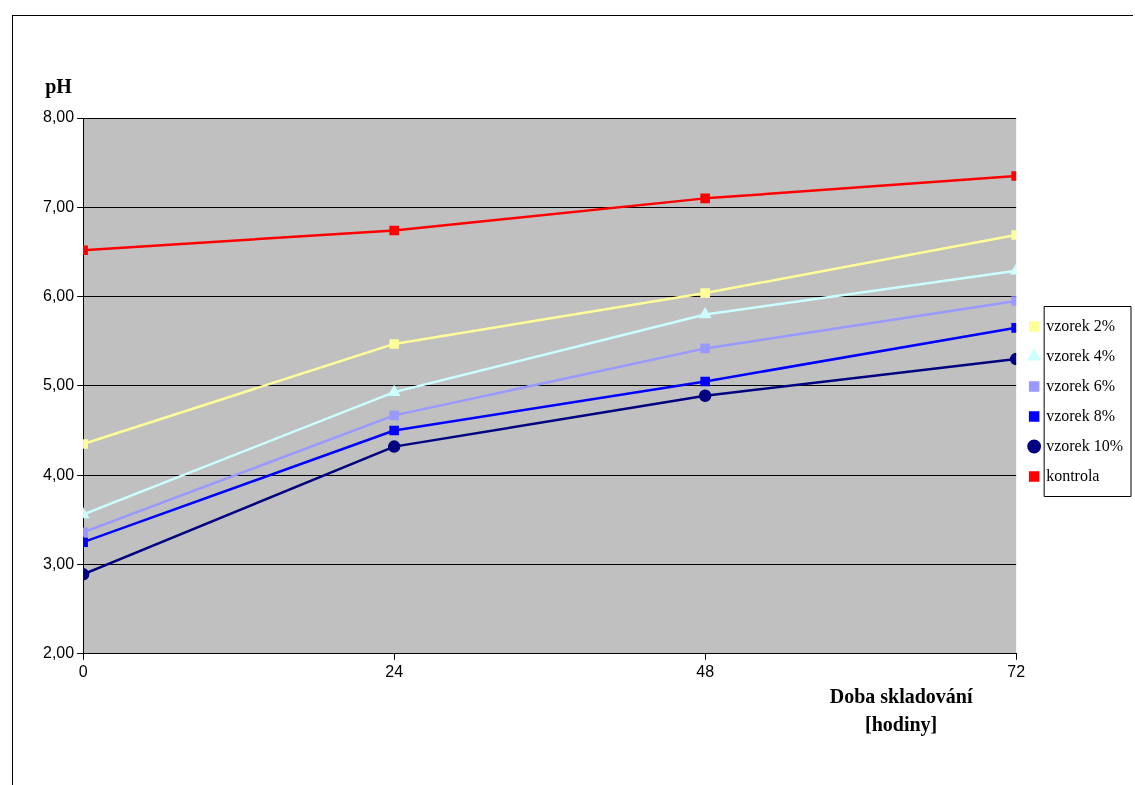 The width and height of the screenshot is (1135, 785). I want to click on x-tick-label: 24, so click(394, 671).